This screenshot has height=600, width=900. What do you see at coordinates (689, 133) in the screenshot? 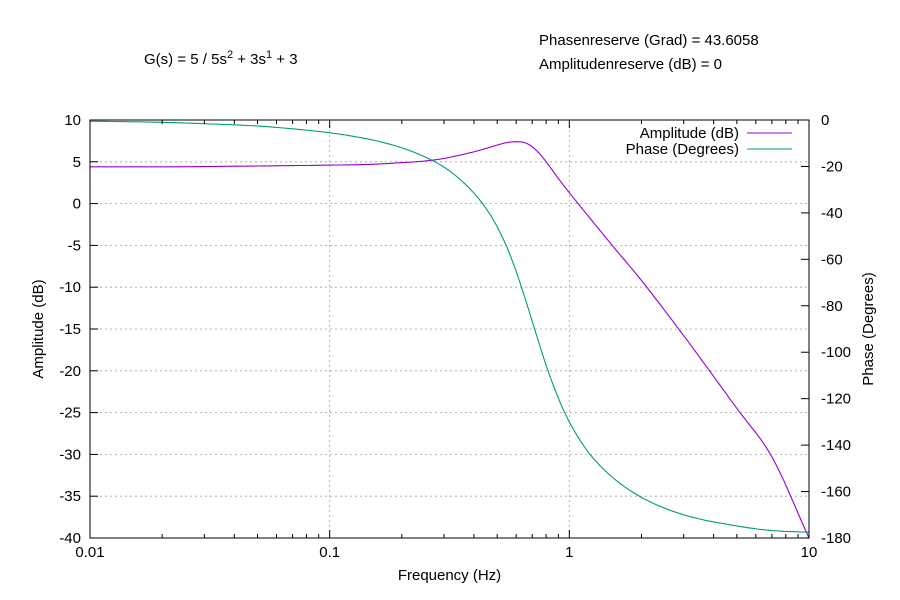
I see `legend-label: Amplitude (dB)` at bounding box center [689, 133].